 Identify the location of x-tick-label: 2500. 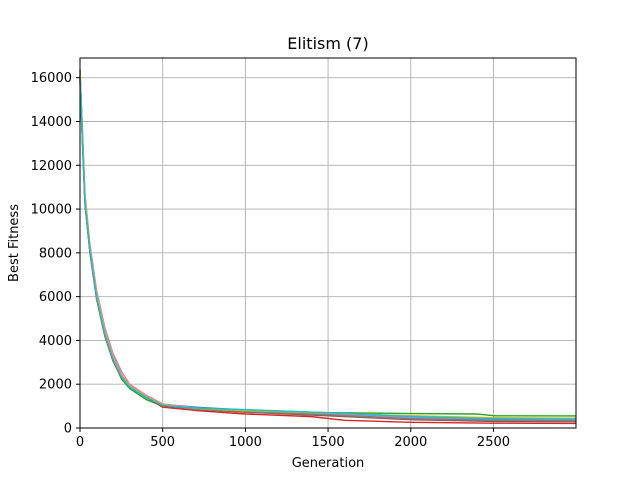
(493, 442).